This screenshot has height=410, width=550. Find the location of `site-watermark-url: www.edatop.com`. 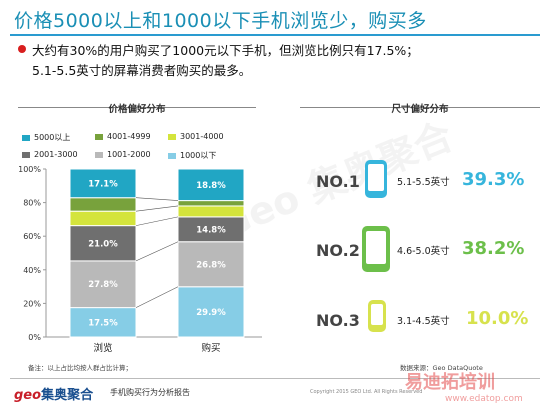

site-watermark-url: www.edatop.com is located at coordinates (484, 399).